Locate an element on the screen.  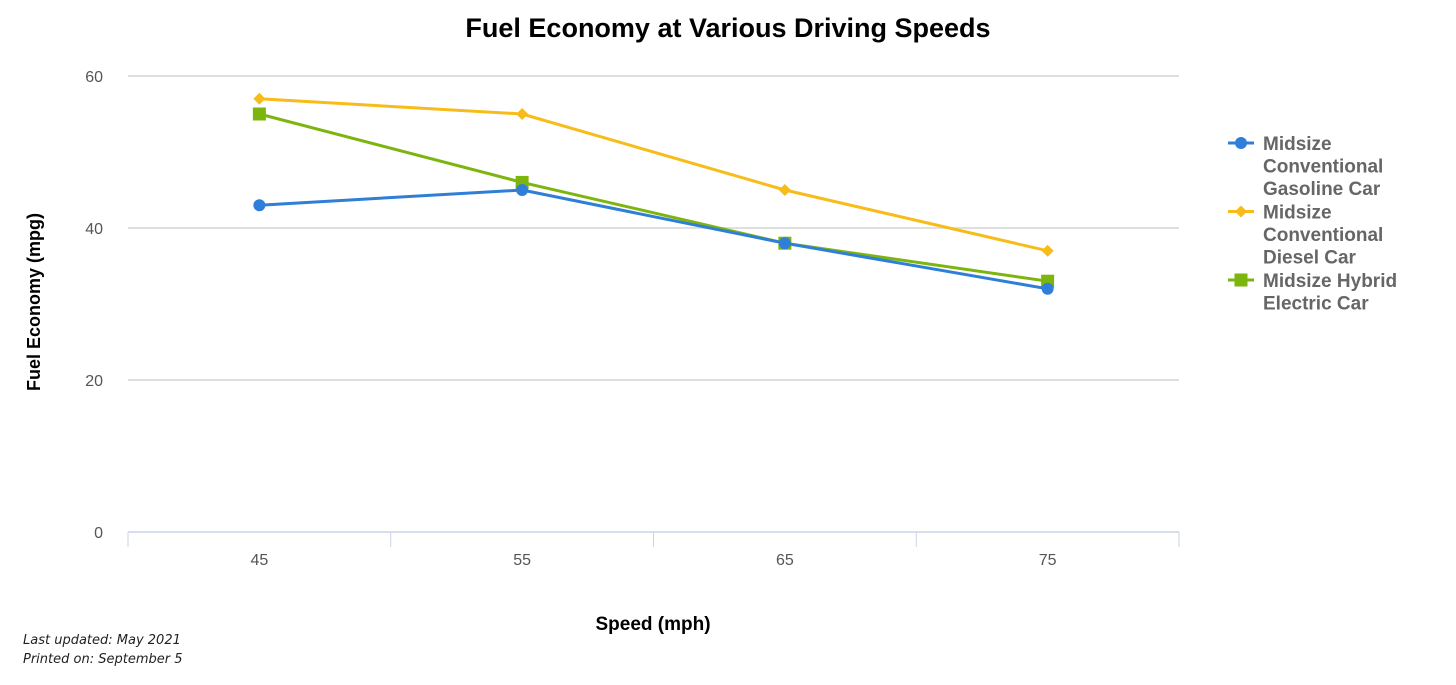
y-tick-label: 0 is located at coordinates (98, 533).